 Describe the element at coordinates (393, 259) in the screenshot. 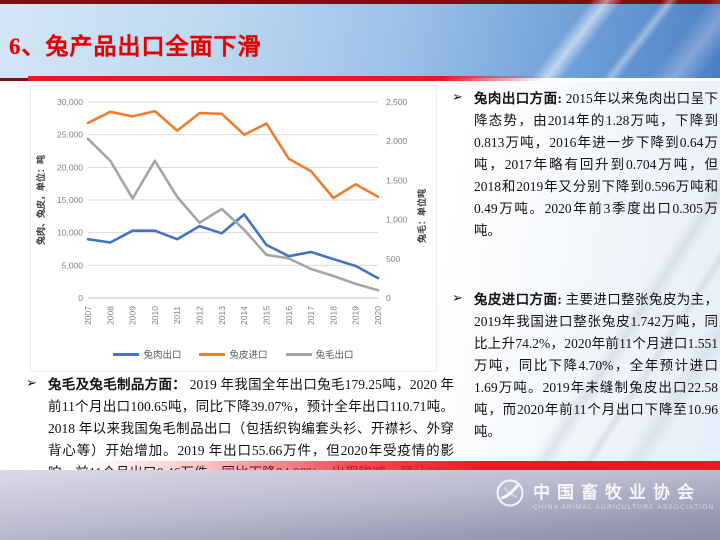

I see `svg-text: 500` at that location.